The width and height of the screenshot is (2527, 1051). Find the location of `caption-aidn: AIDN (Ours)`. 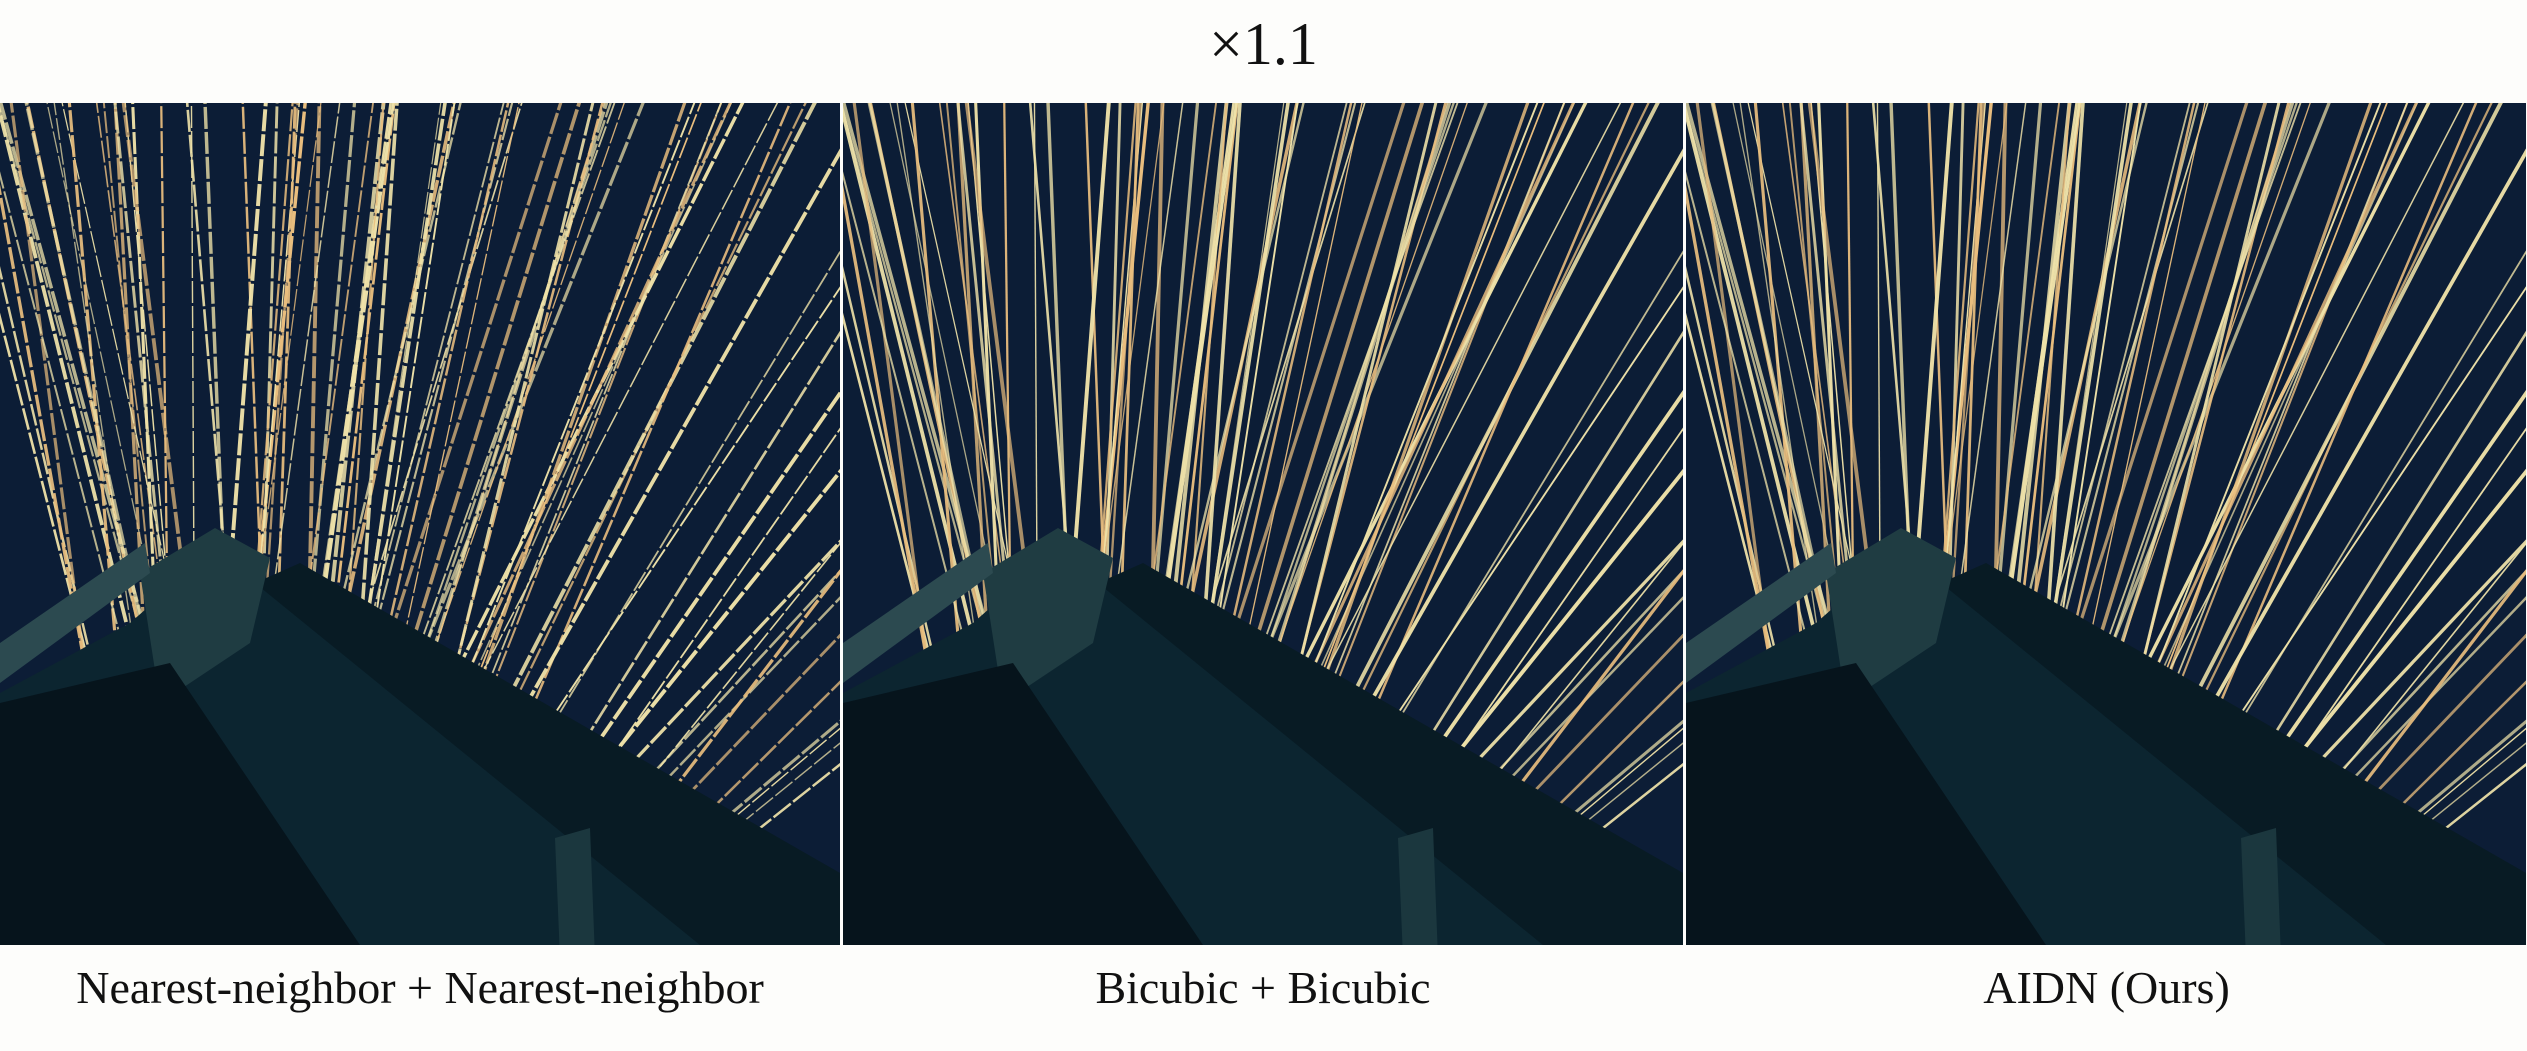

caption-aidn: AIDN (Ours) is located at coordinates (2106, 987).